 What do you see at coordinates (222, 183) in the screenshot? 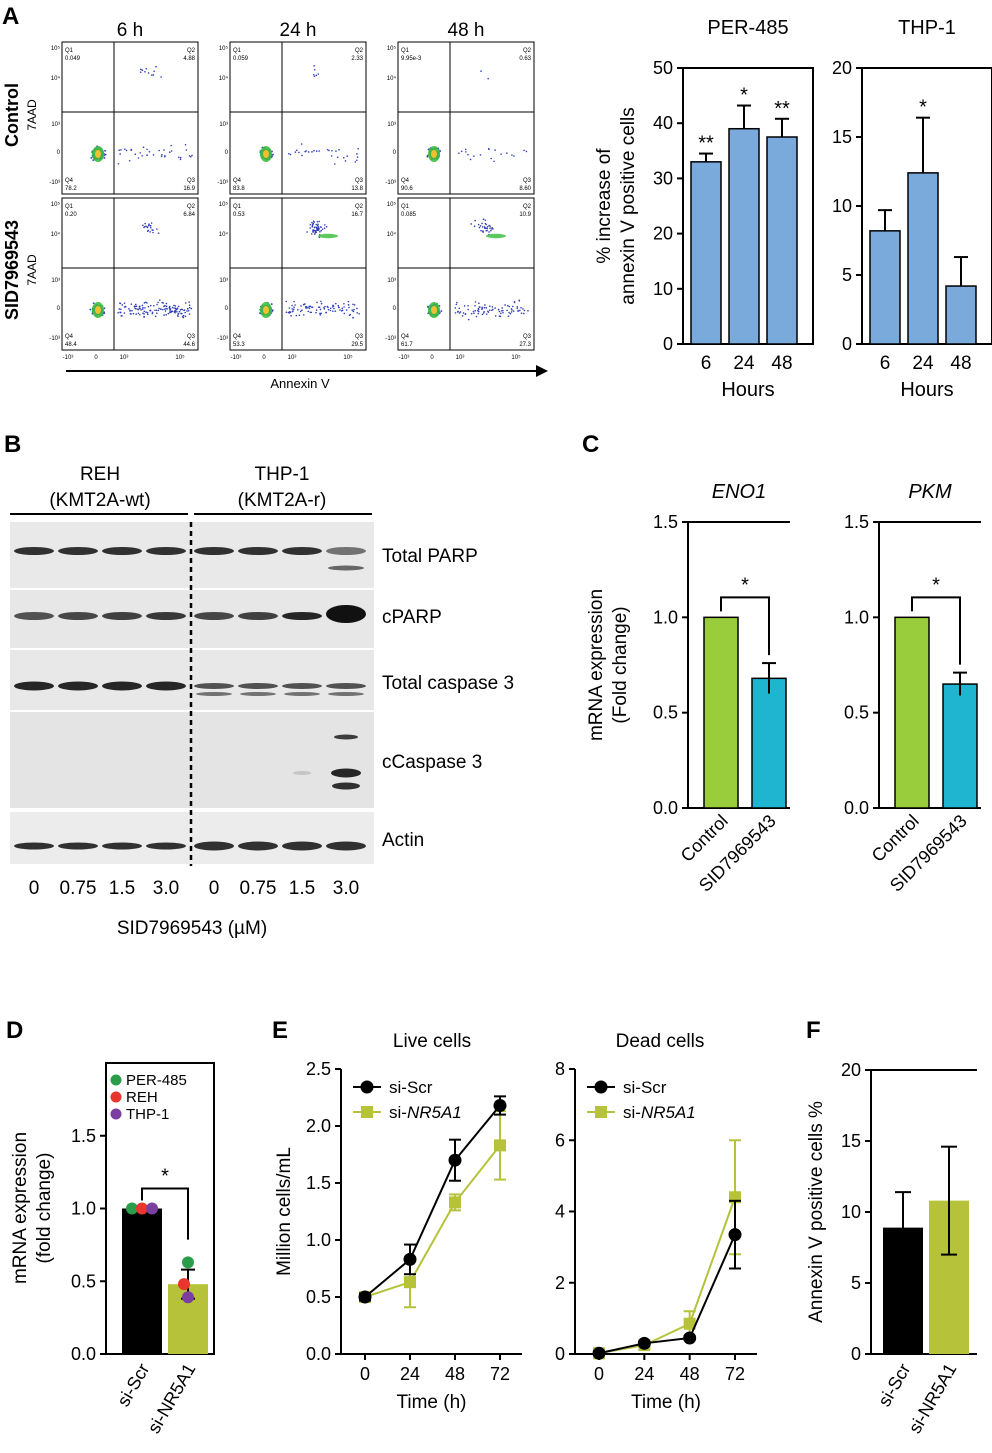
I see `flow-y-tick: -10³` at bounding box center [222, 183].